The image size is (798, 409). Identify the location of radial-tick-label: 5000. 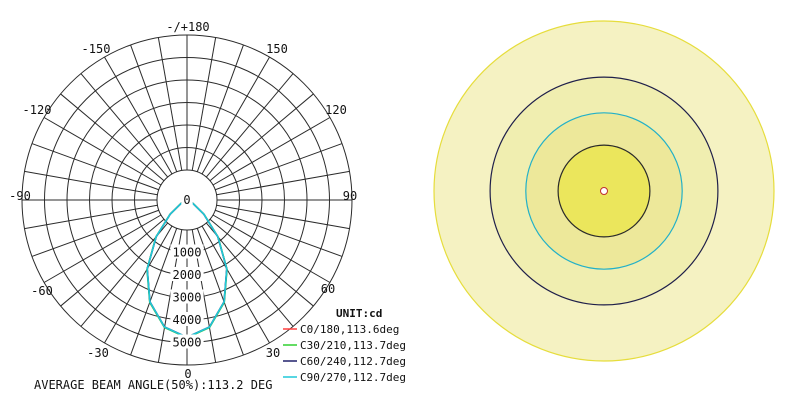
(187, 343).